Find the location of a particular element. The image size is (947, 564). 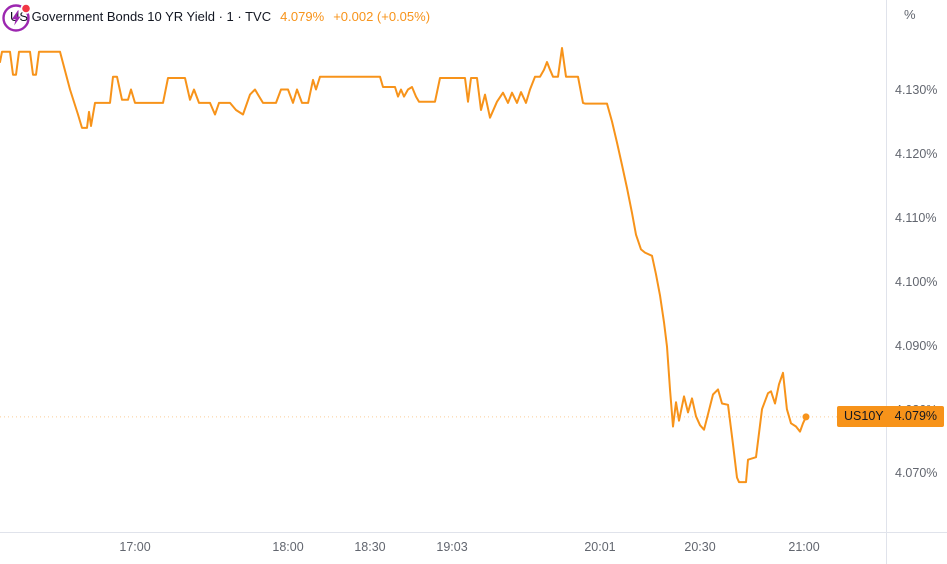

market-status-icon is located at coordinates (17, 17).